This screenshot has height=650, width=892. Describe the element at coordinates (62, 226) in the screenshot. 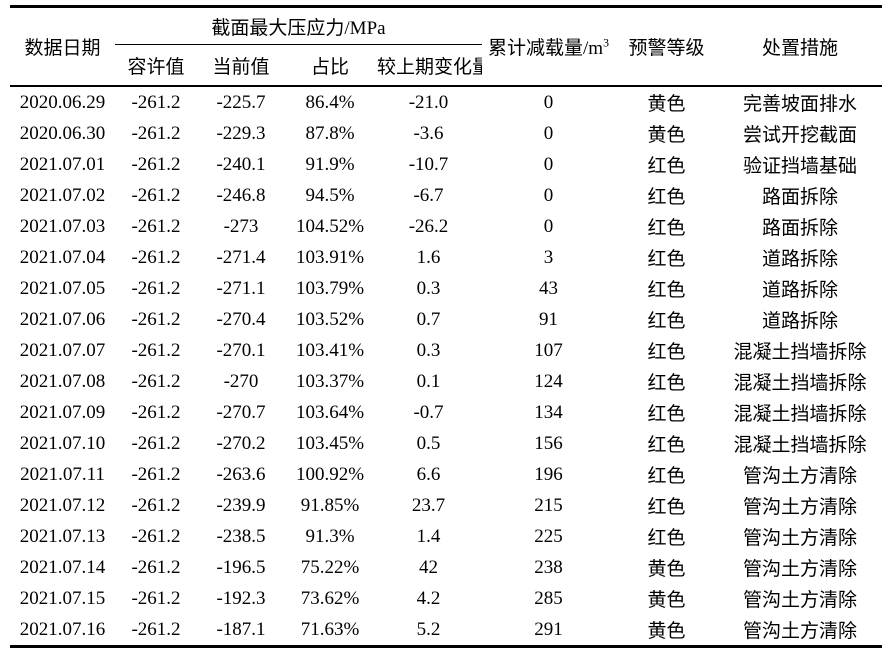

I see `cell-date: 2021.07.03` at that location.